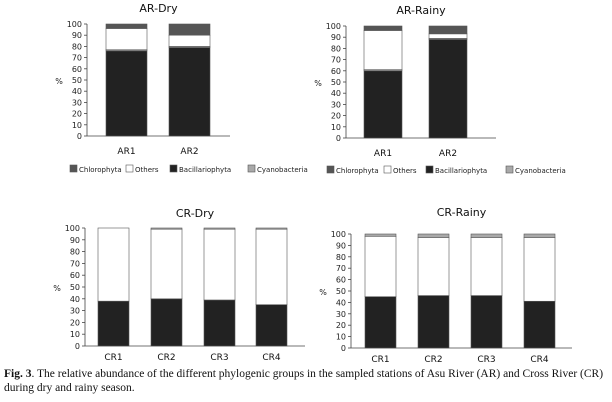  Describe the element at coordinates (59, 81) in the screenshot. I see `ar-dry-y-label: %` at that location.